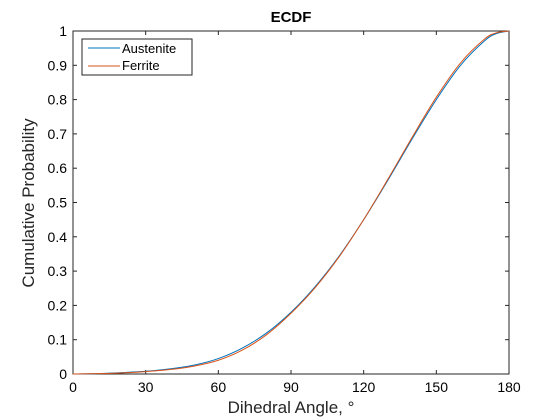 The width and height of the screenshot is (560, 420). What do you see at coordinates (141, 65) in the screenshot?
I see `legend-label-ferrite: Ferrite` at bounding box center [141, 65].